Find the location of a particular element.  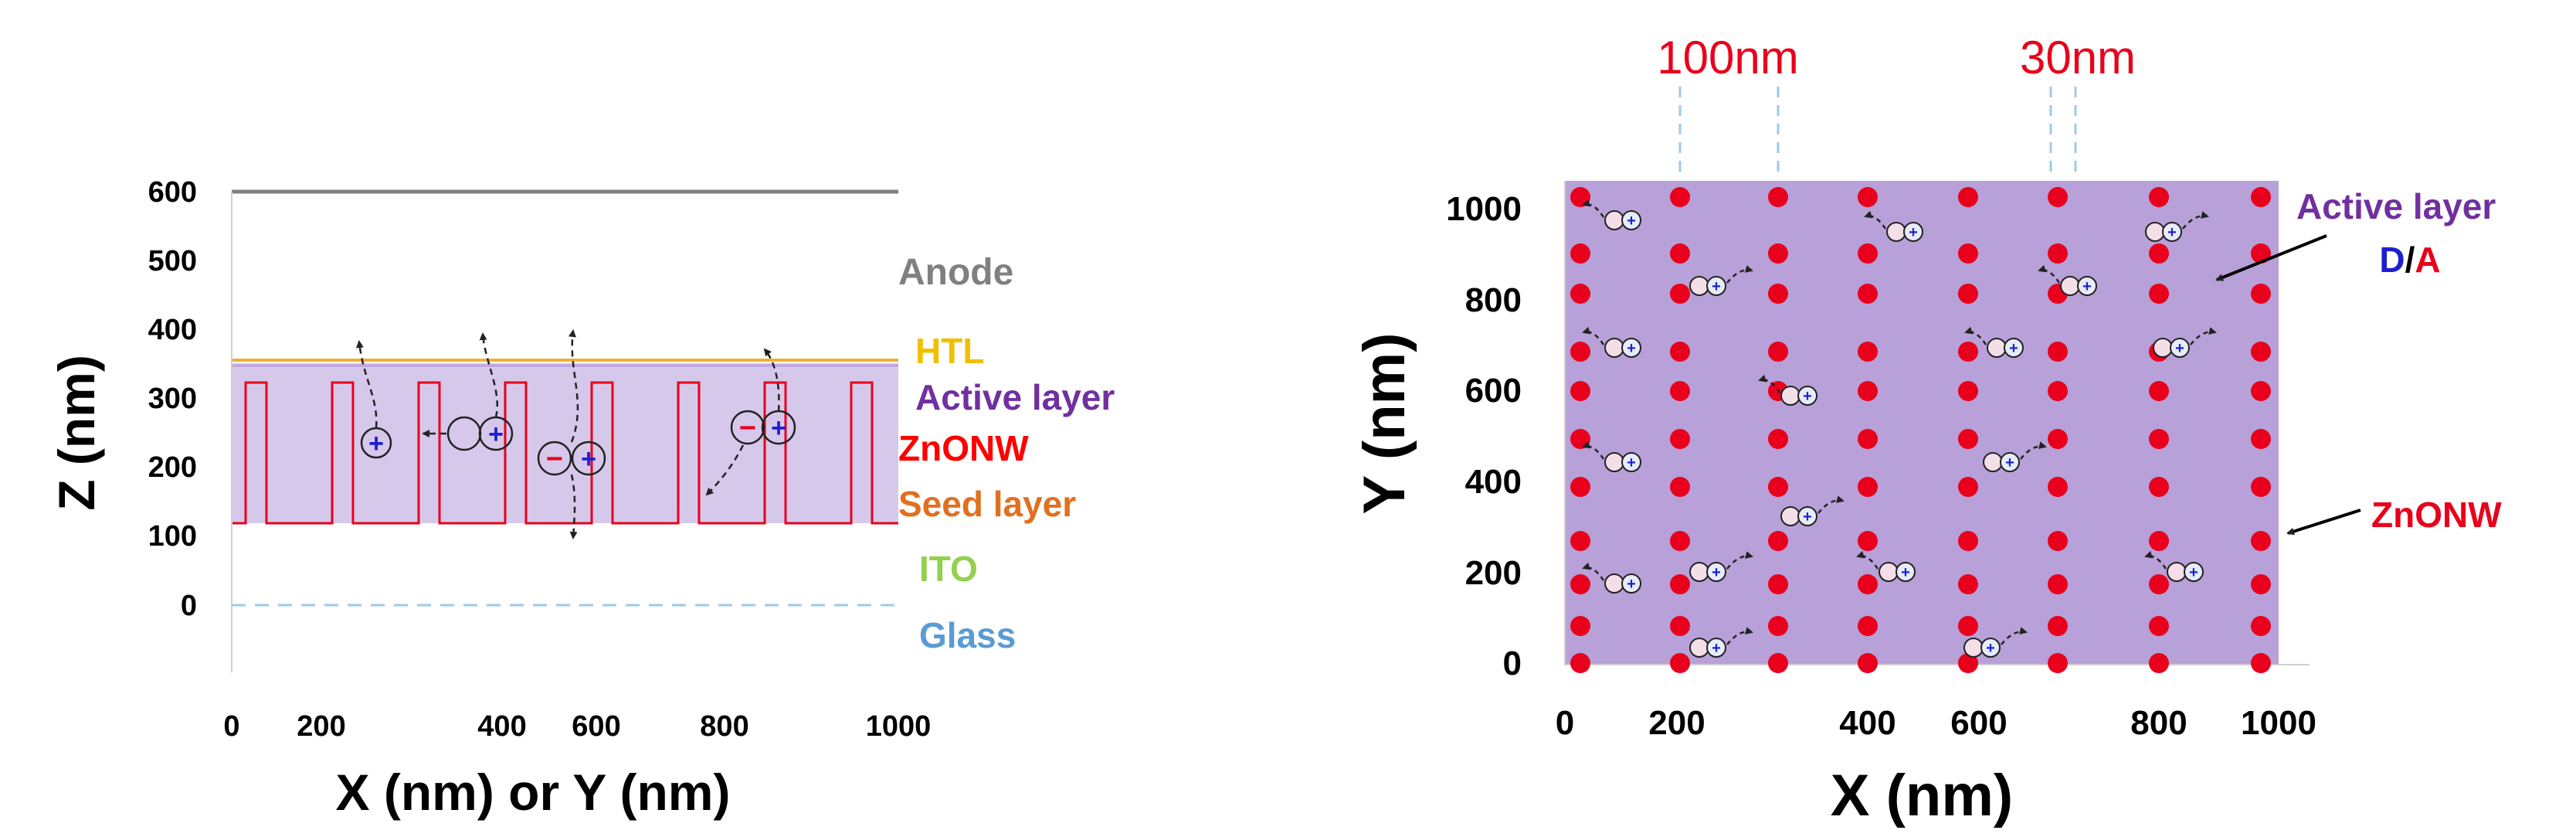

left-x-tick-0: 0 is located at coordinates (231, 726).